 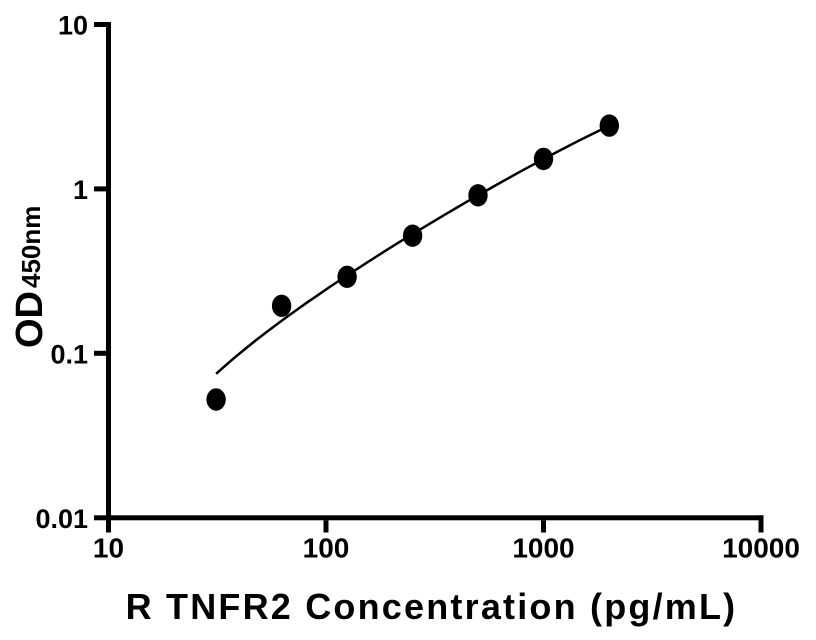 What do you see at coordinates (69, 354) in the screenshot?
I see `svg-text: 0.1` at bounding box center [69, 354].